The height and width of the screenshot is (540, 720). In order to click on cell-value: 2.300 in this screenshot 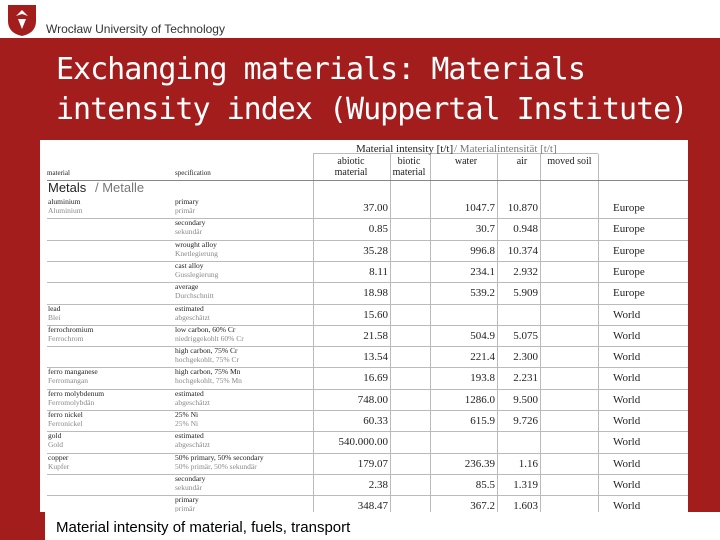, I will do `click(525, 357)`.